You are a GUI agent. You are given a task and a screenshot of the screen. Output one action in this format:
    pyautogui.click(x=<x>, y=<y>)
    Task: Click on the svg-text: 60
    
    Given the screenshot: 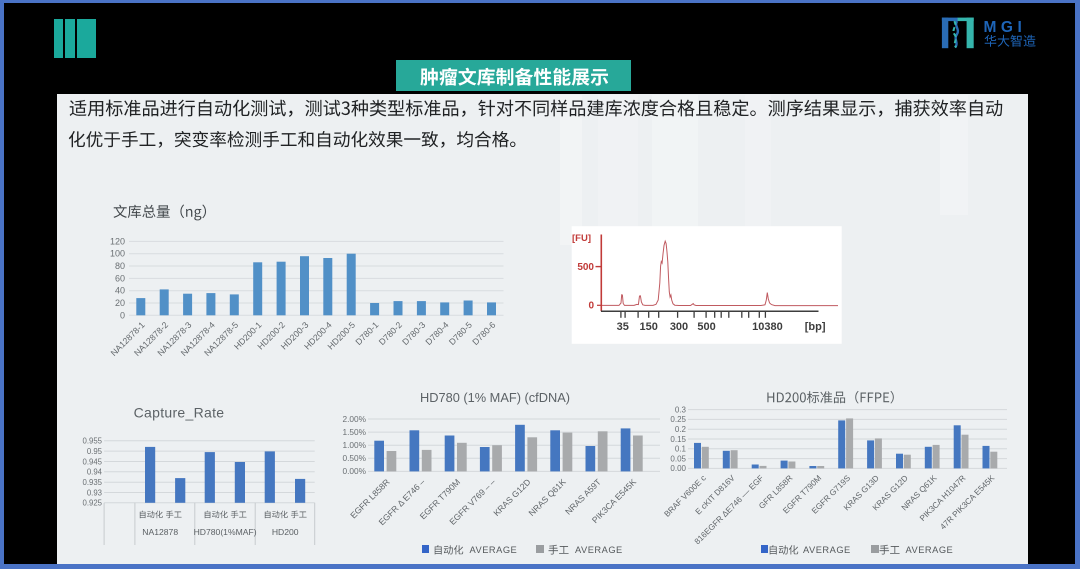 What is the action you would take?
    pyautogui.click(x=120, y=278)
    